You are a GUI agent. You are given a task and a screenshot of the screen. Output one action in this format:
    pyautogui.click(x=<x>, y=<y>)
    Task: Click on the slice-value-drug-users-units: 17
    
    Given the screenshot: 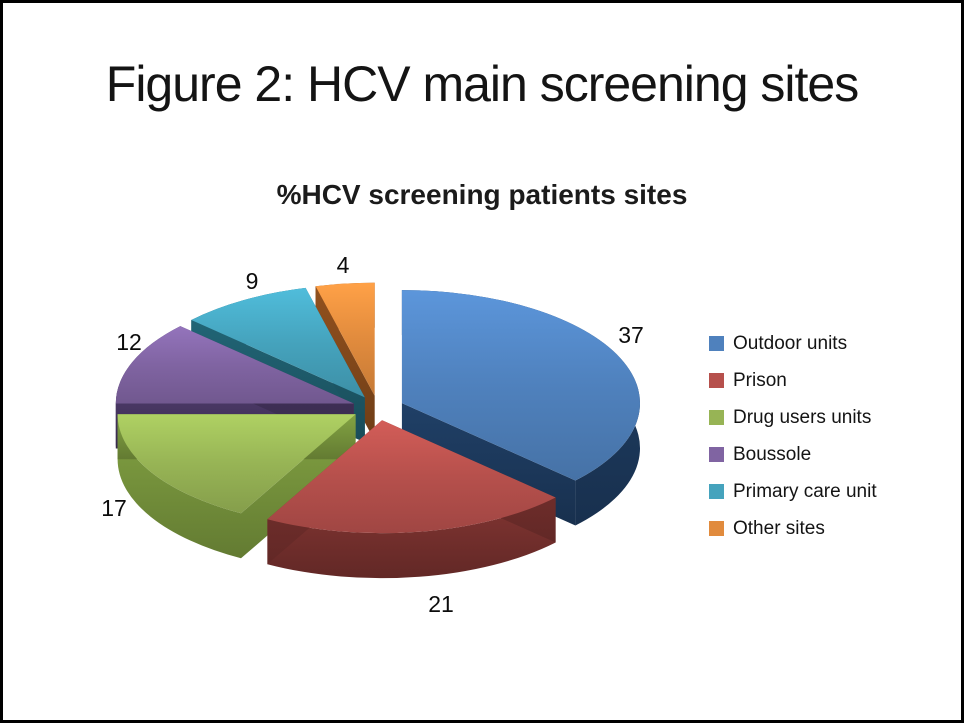 What is the action you would take?
    pyautogui.click(x=114, y=508)
    